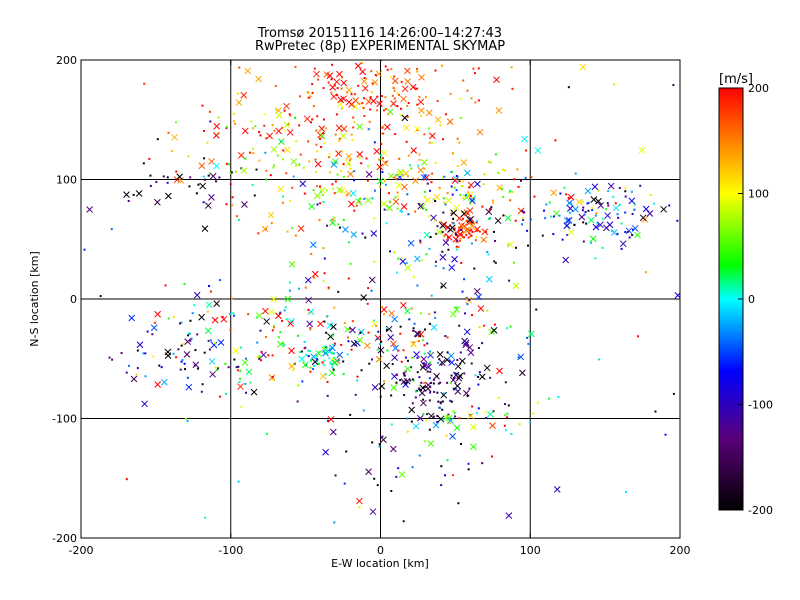  I want to click on y-tick-label-4: 200, so click(66, 60).